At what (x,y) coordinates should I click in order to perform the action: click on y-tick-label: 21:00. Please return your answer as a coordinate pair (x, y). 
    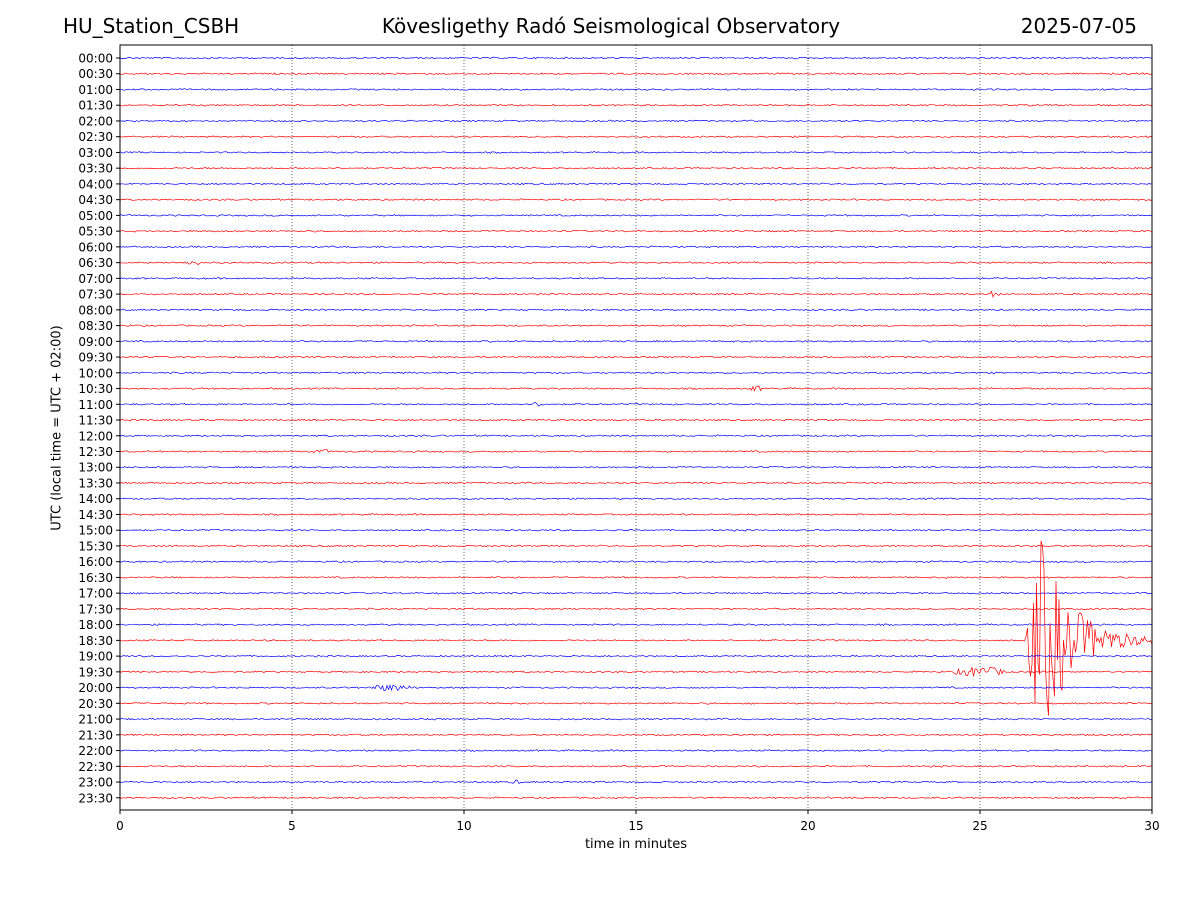
    Looking at the image, I should click on (95, 720).